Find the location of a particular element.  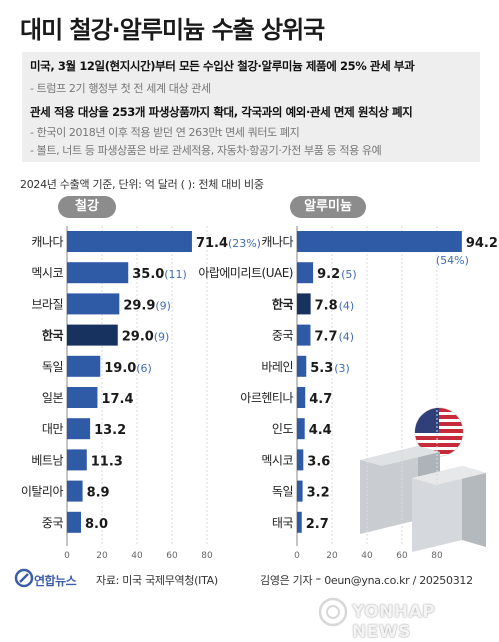

aluminum-category-label: 캐나다 is located at coordinates (277, 242).